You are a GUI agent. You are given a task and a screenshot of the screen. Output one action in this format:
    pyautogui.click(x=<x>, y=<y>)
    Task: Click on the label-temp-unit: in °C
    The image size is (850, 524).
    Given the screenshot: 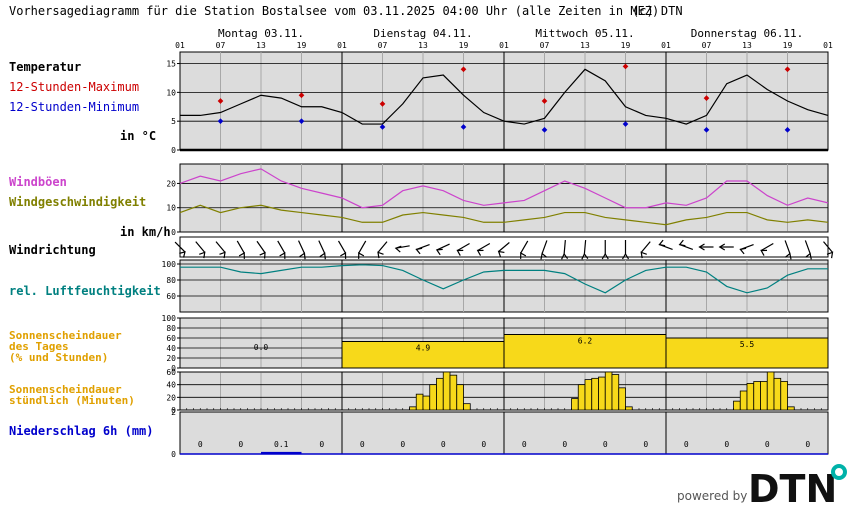 What is the action you would take?
    pyautogui.click(x=138, y=136)
    